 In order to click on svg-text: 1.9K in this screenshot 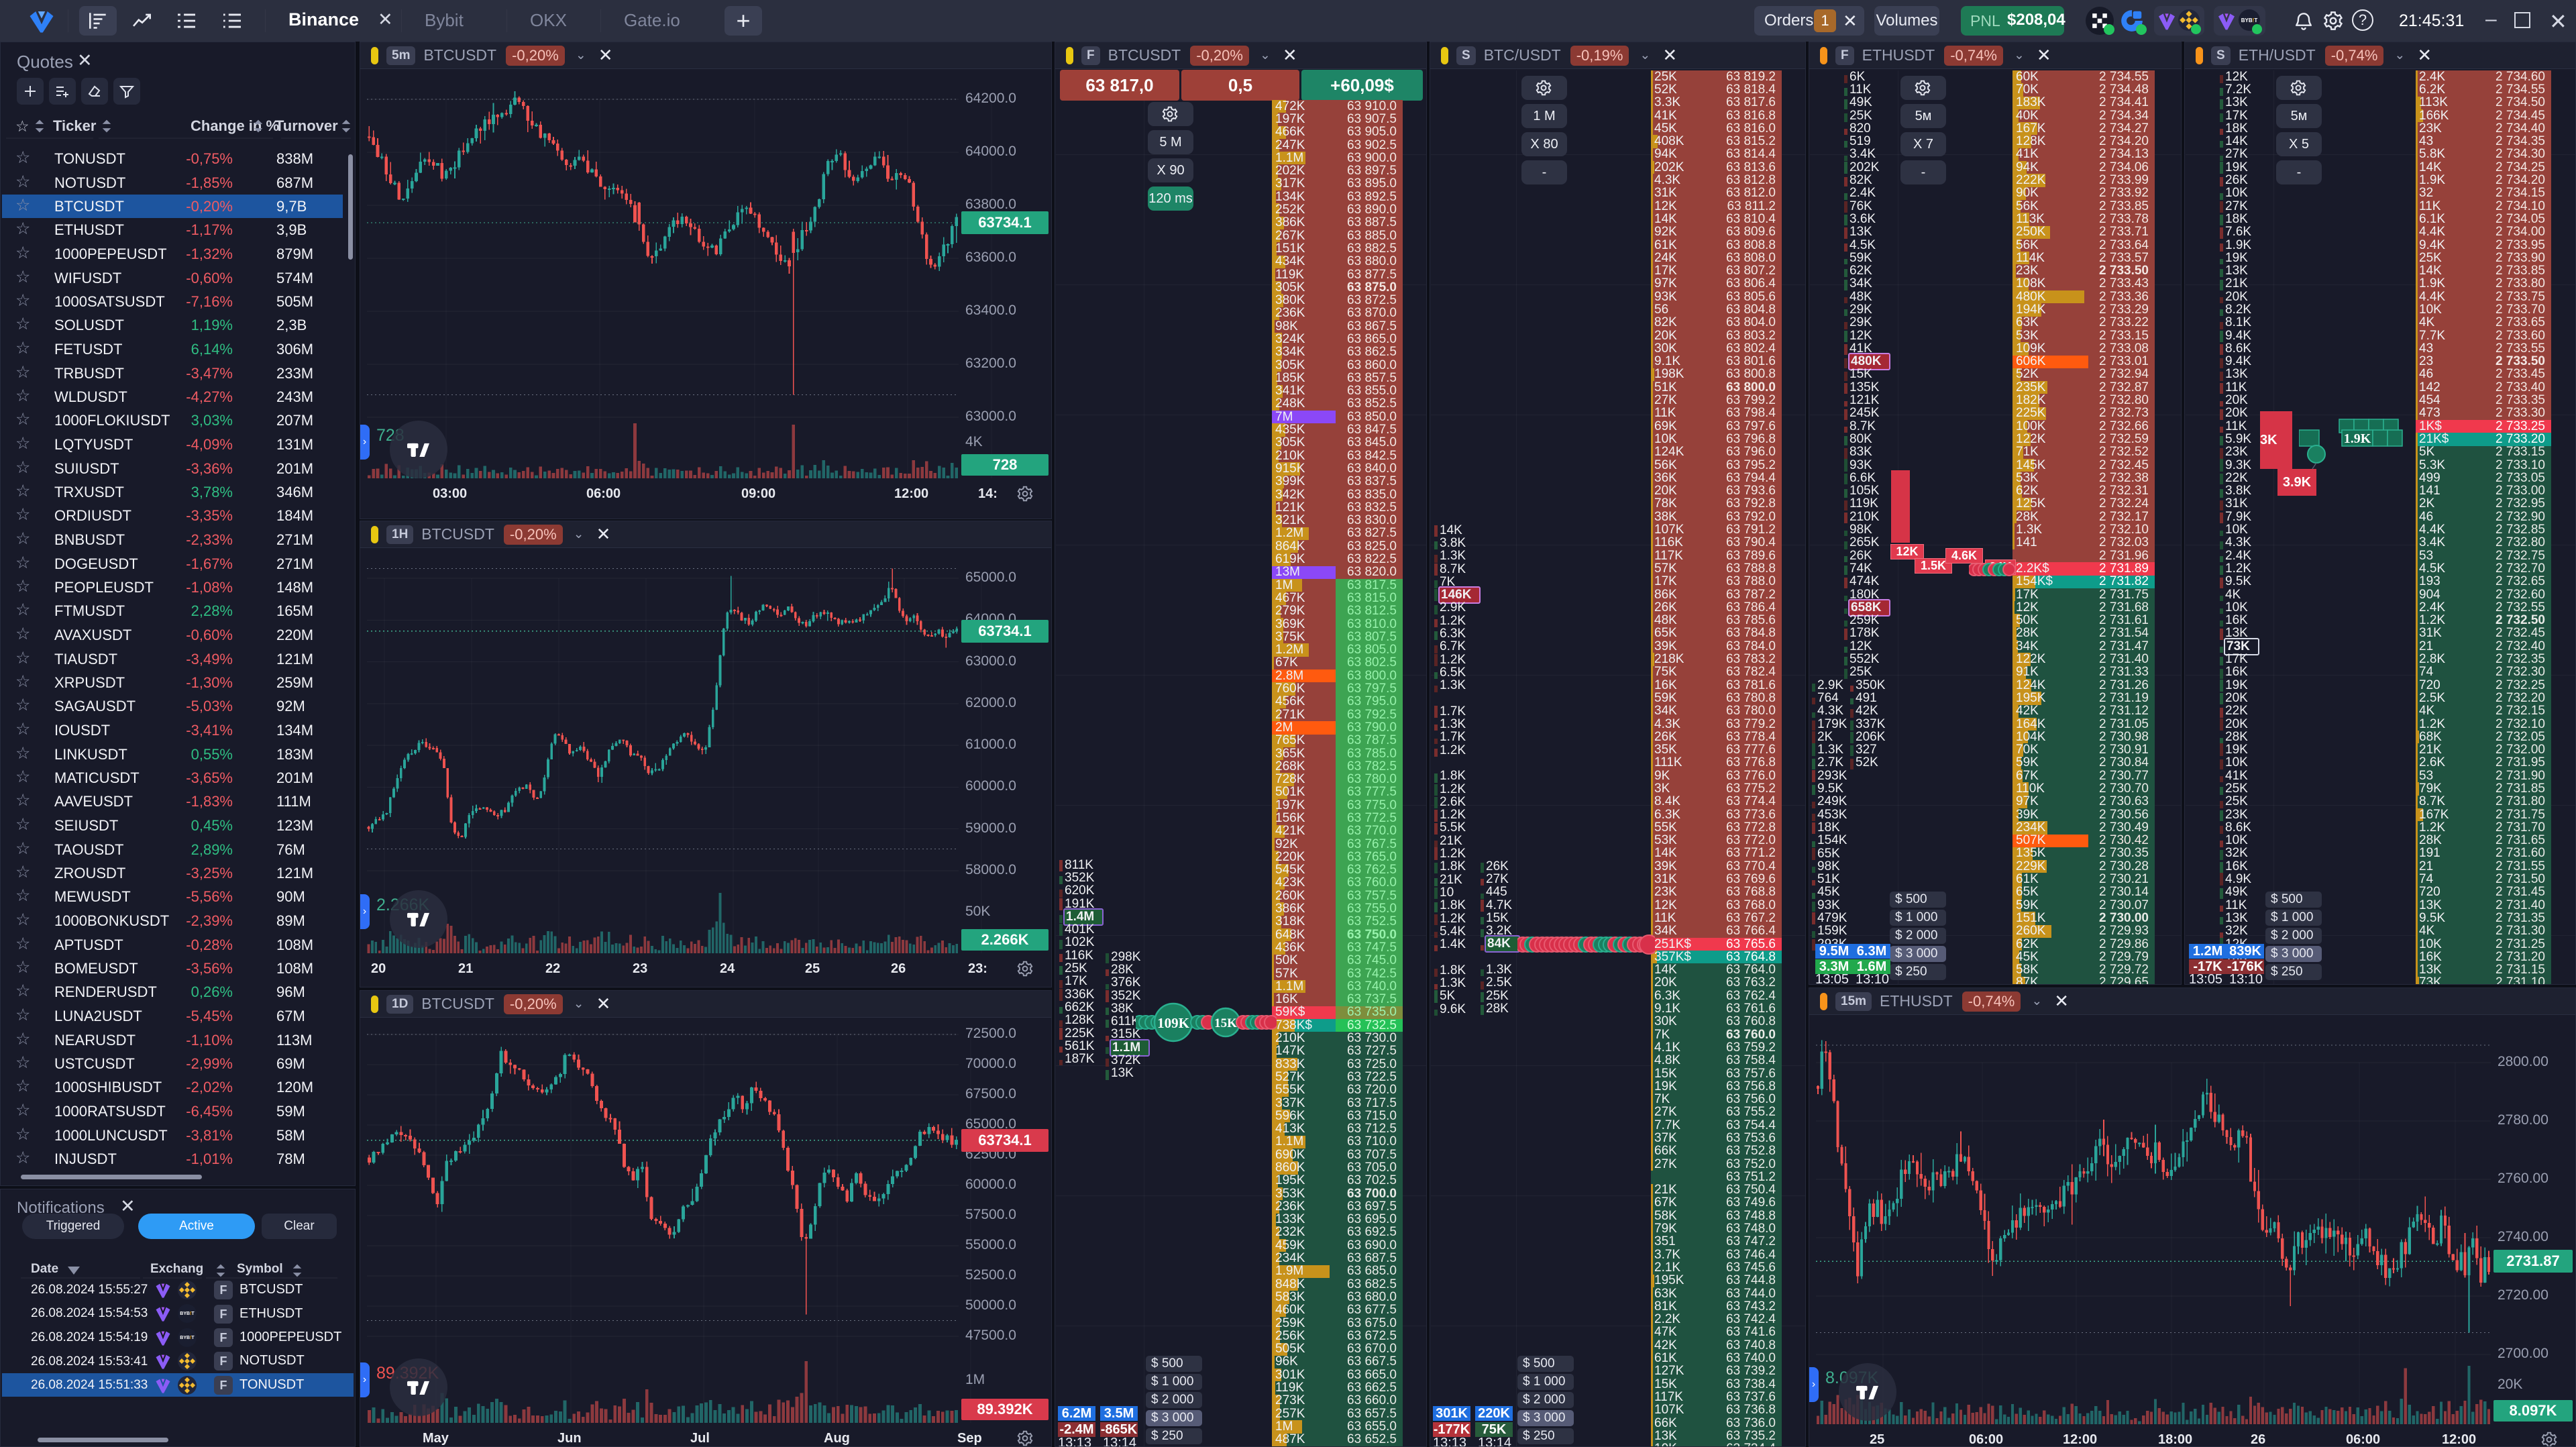, I will do `click(2357, 439)`.